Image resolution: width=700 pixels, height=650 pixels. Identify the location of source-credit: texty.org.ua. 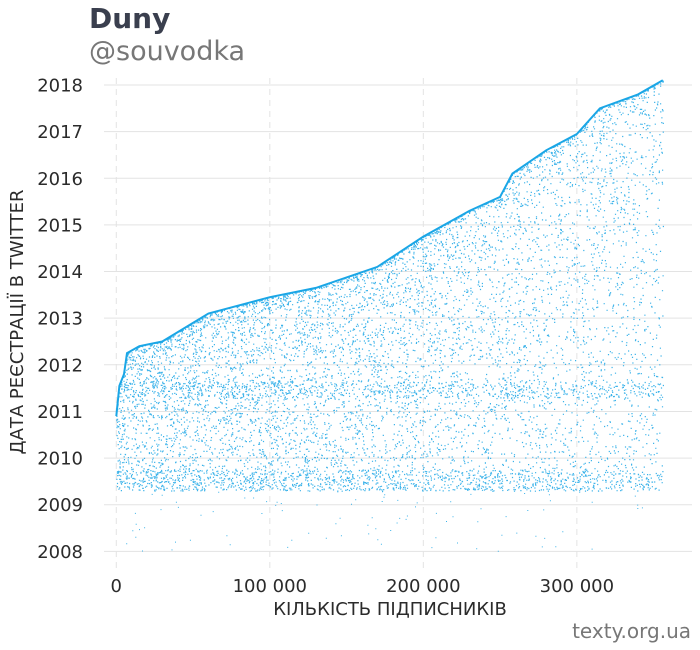
(631, 631).